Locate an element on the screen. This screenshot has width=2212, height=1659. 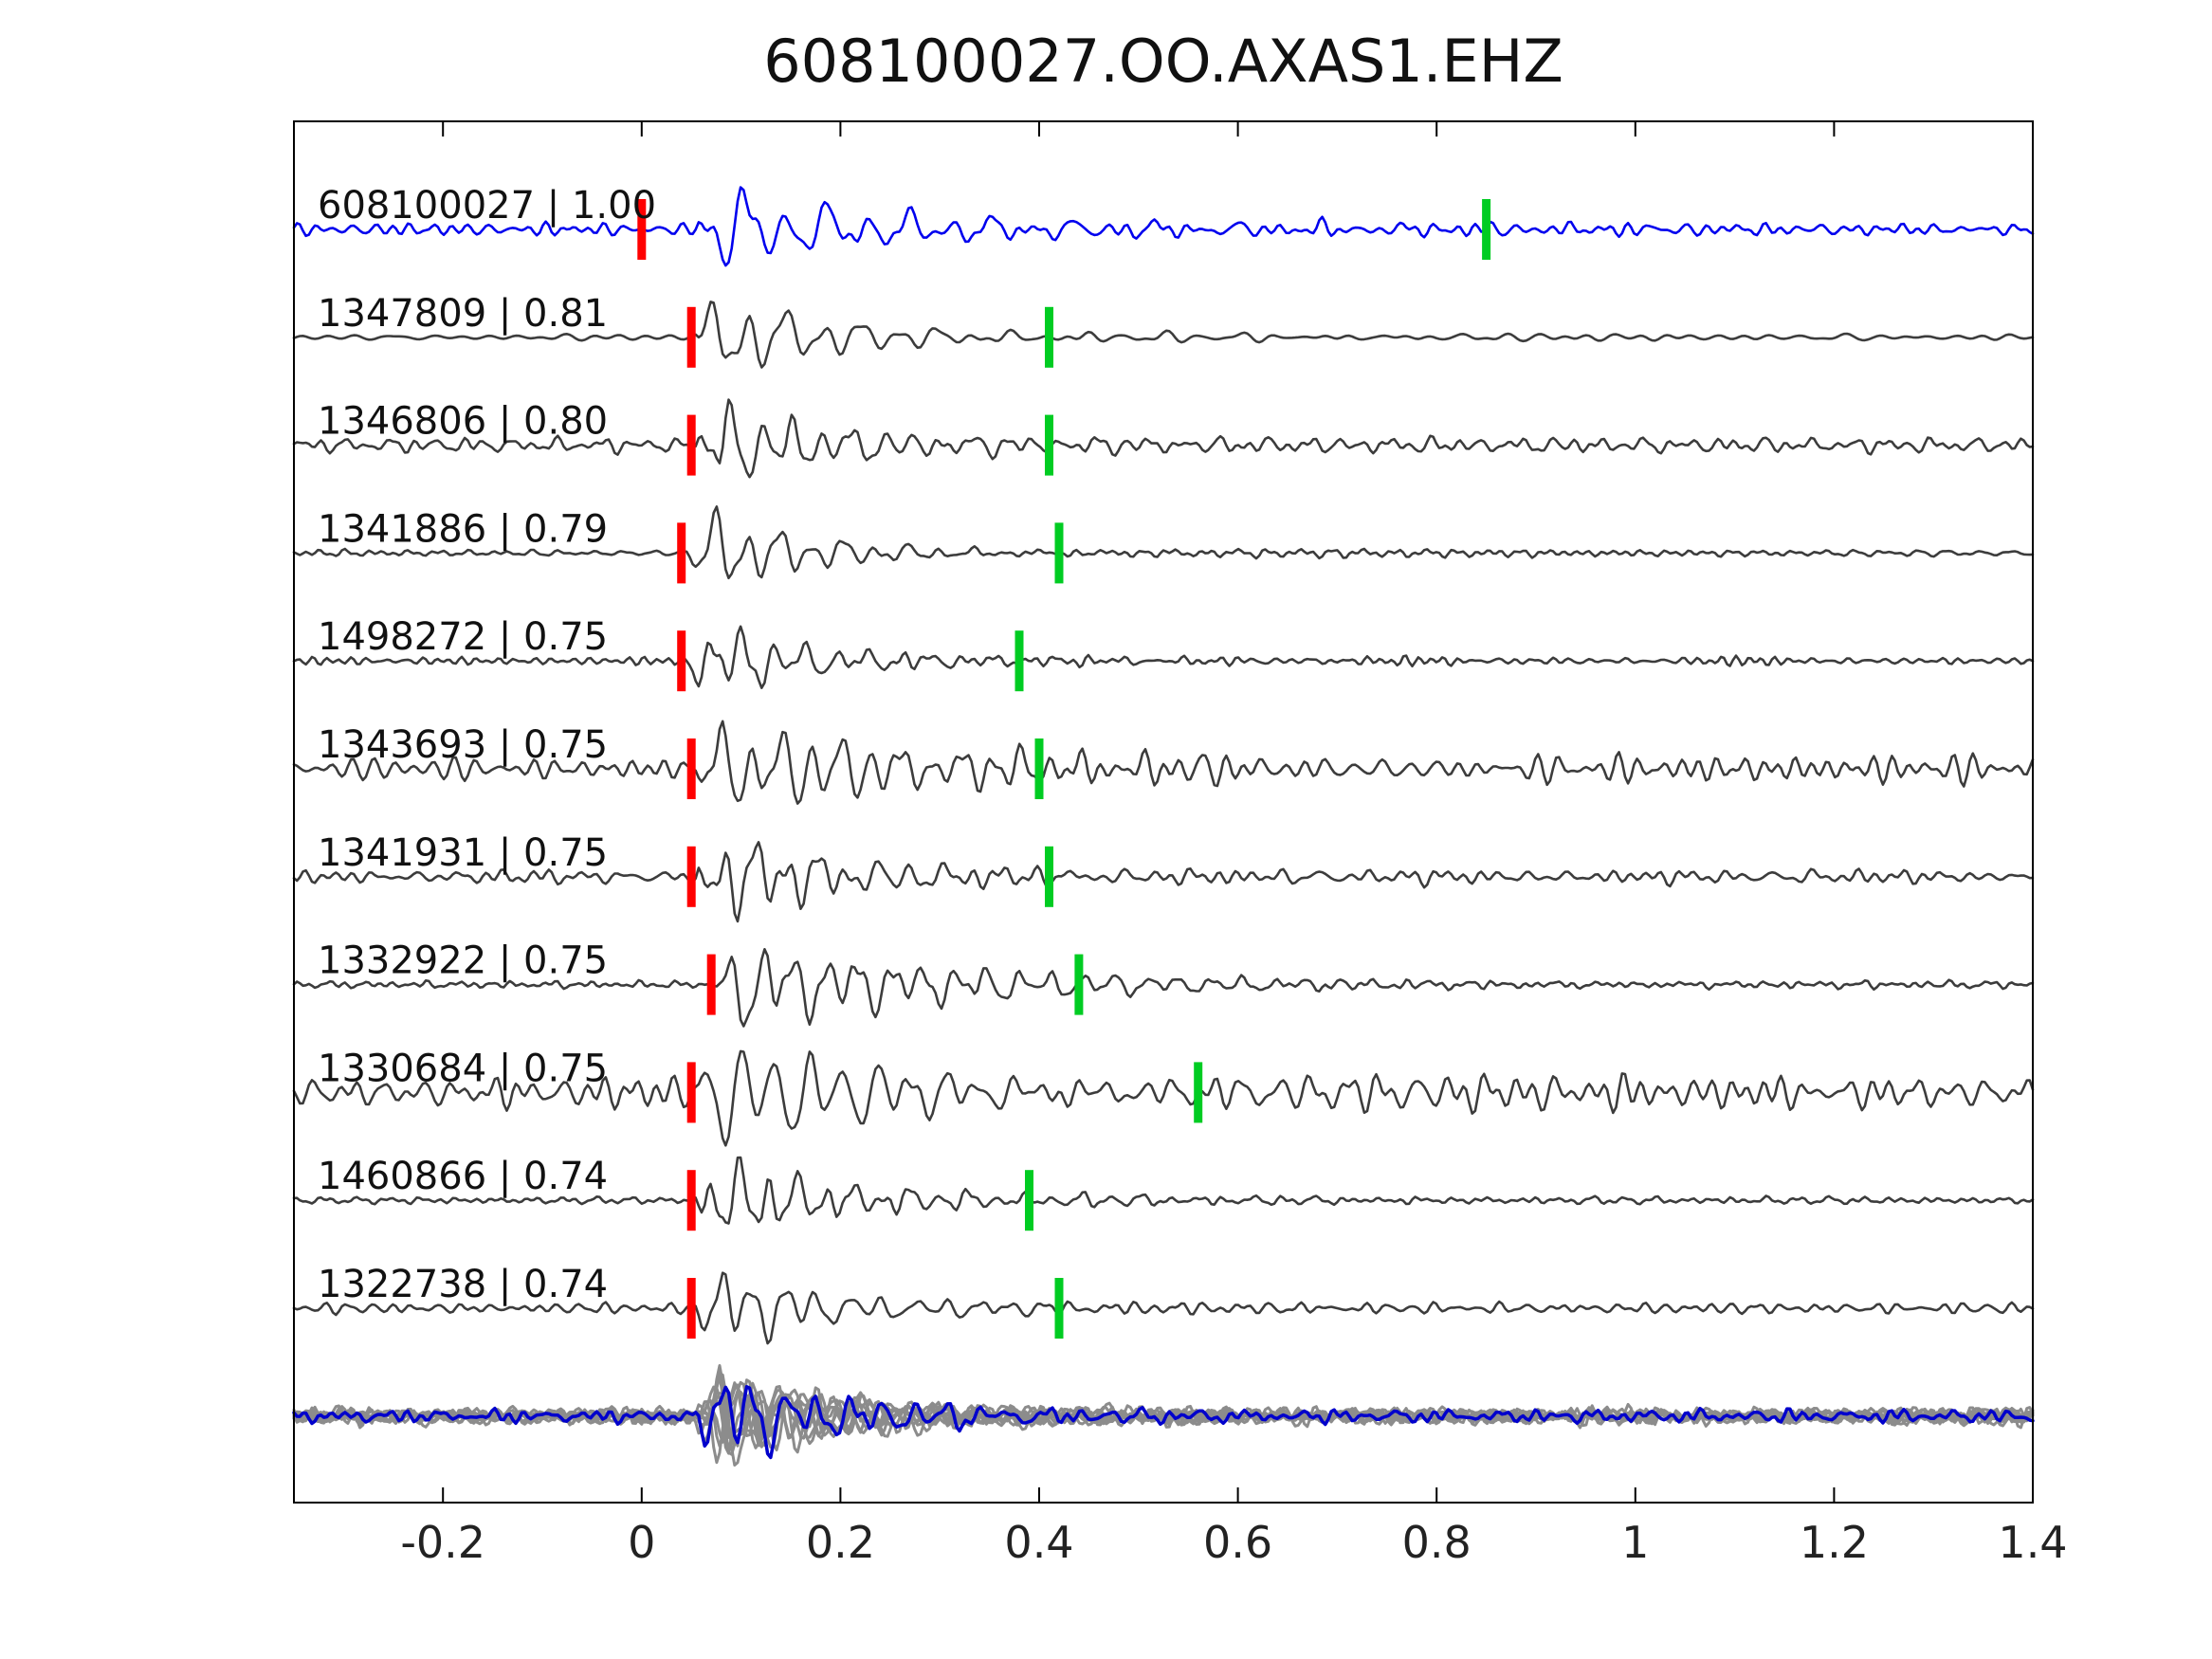
trace-label: 1330684 | 0.75 is located at coordinates (463, 1068).